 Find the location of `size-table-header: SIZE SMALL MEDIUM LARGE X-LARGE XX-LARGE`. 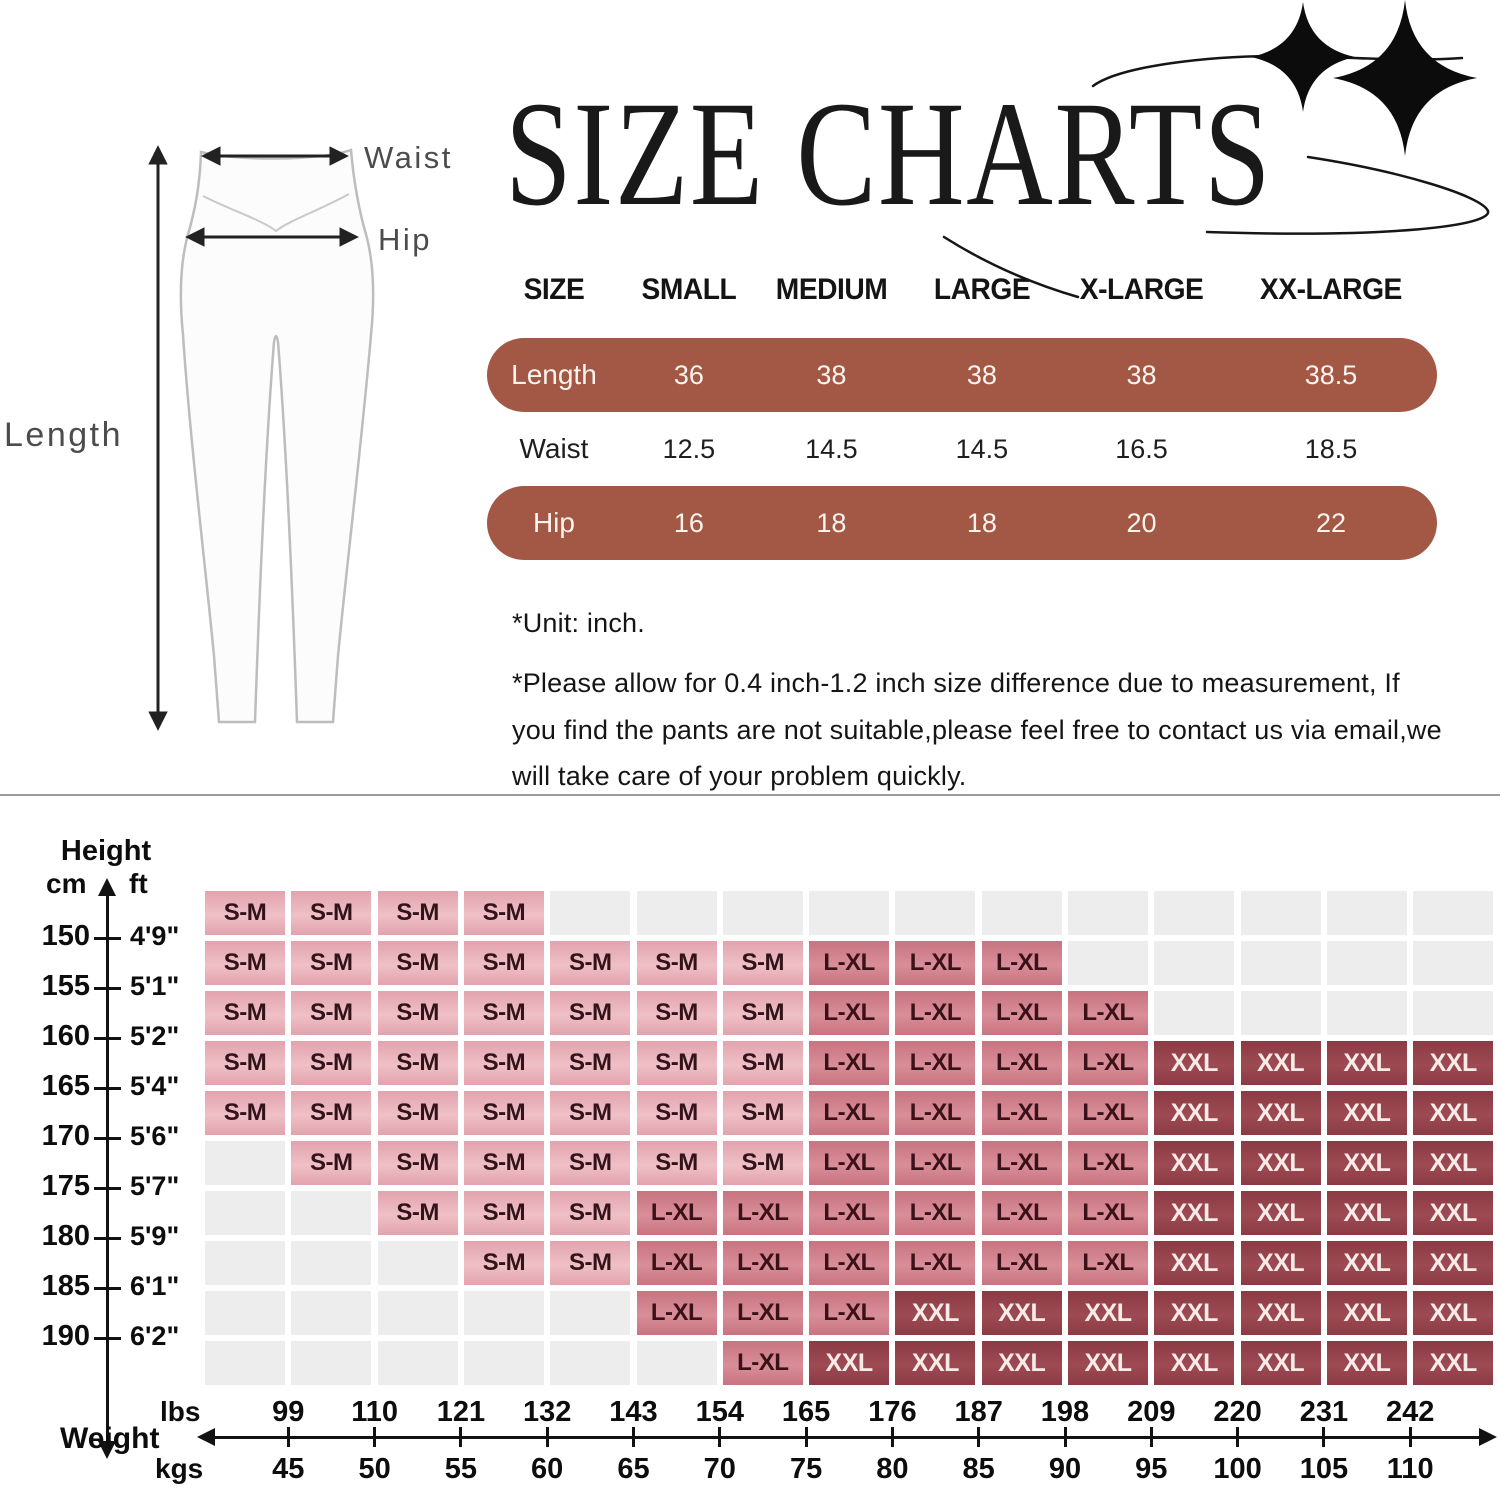

size-table-header: SIZE SMALL MEDIUM LARGE X-LARGE XX-LARGE is located at coordinates (962, 290).